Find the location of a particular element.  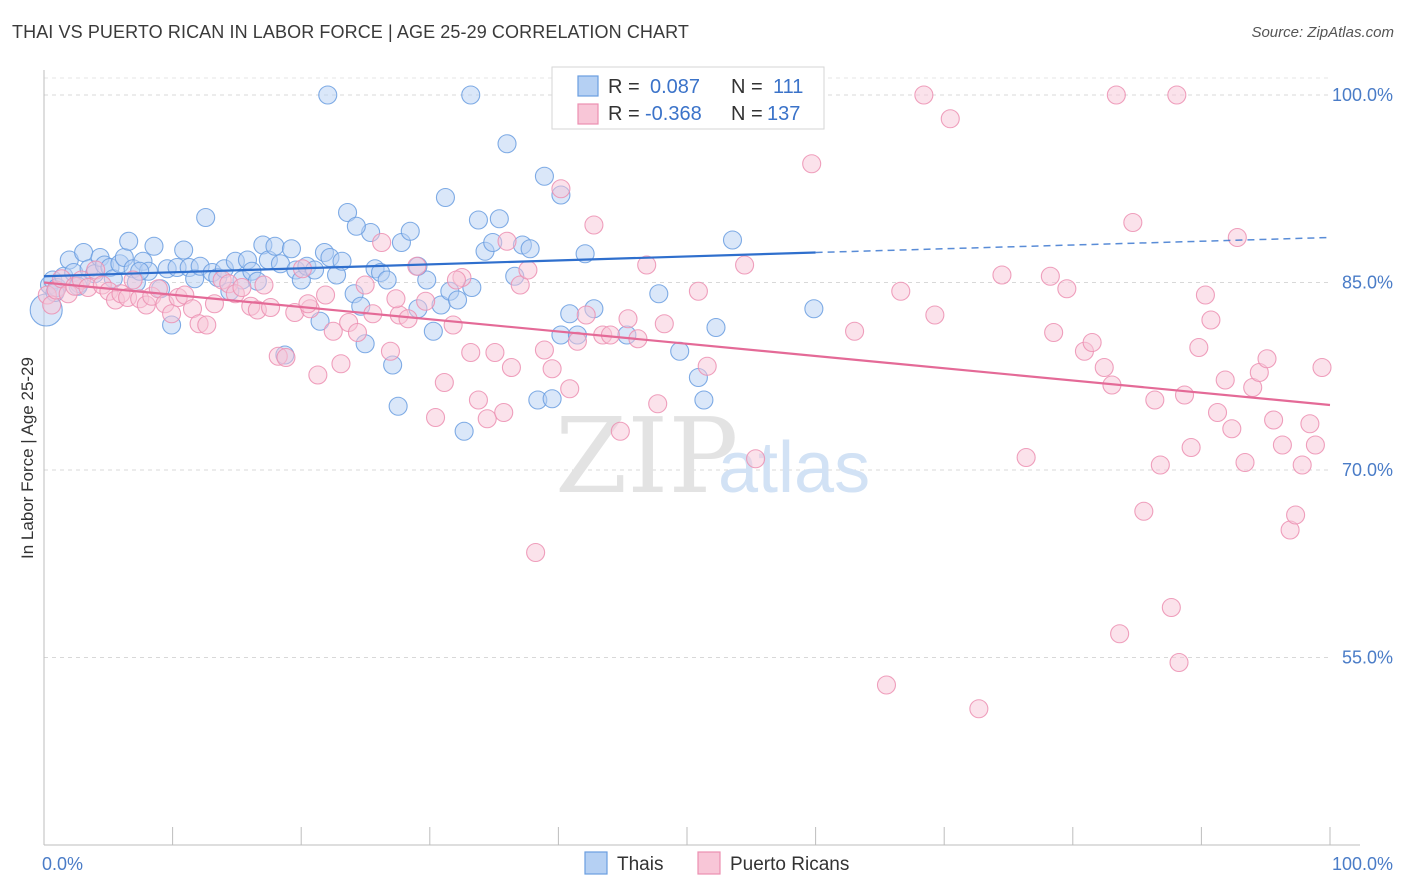

stats-legend: R = 0.087 N = 111 R = -0.368 N = 137 is located at coordinates (688, 98).